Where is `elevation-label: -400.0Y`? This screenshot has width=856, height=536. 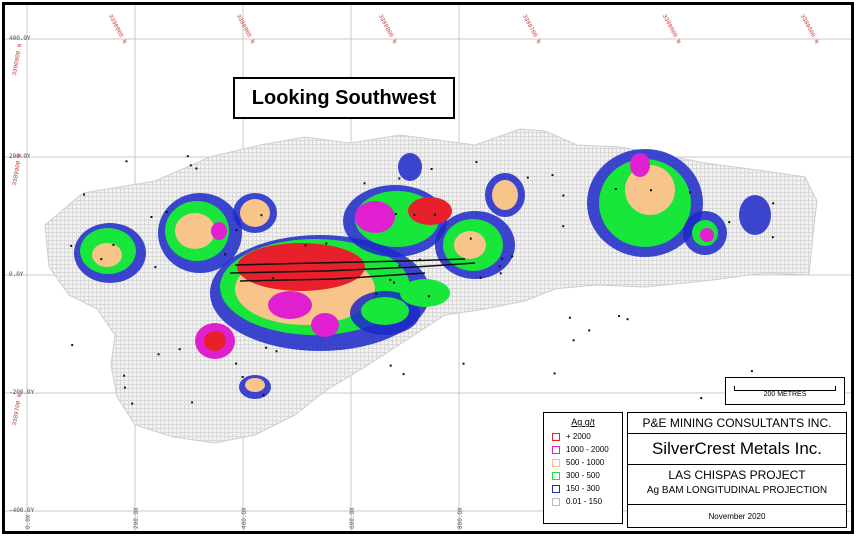 elevation-label: -400.0Y is located at coordinates (22, 510).